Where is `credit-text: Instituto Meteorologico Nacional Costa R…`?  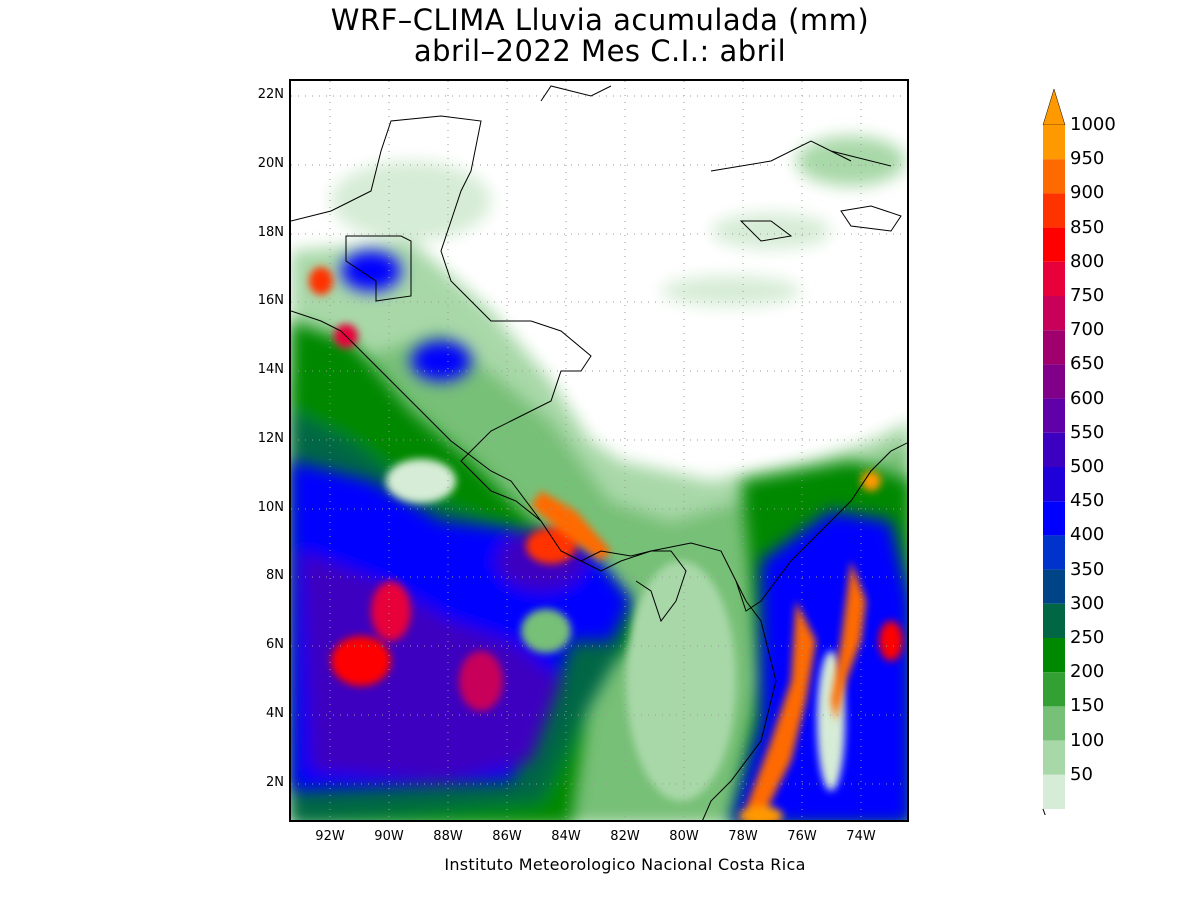 credit-text: Instituto Meteorologico Nacional Costa R… is located at coordinates (625, 864).